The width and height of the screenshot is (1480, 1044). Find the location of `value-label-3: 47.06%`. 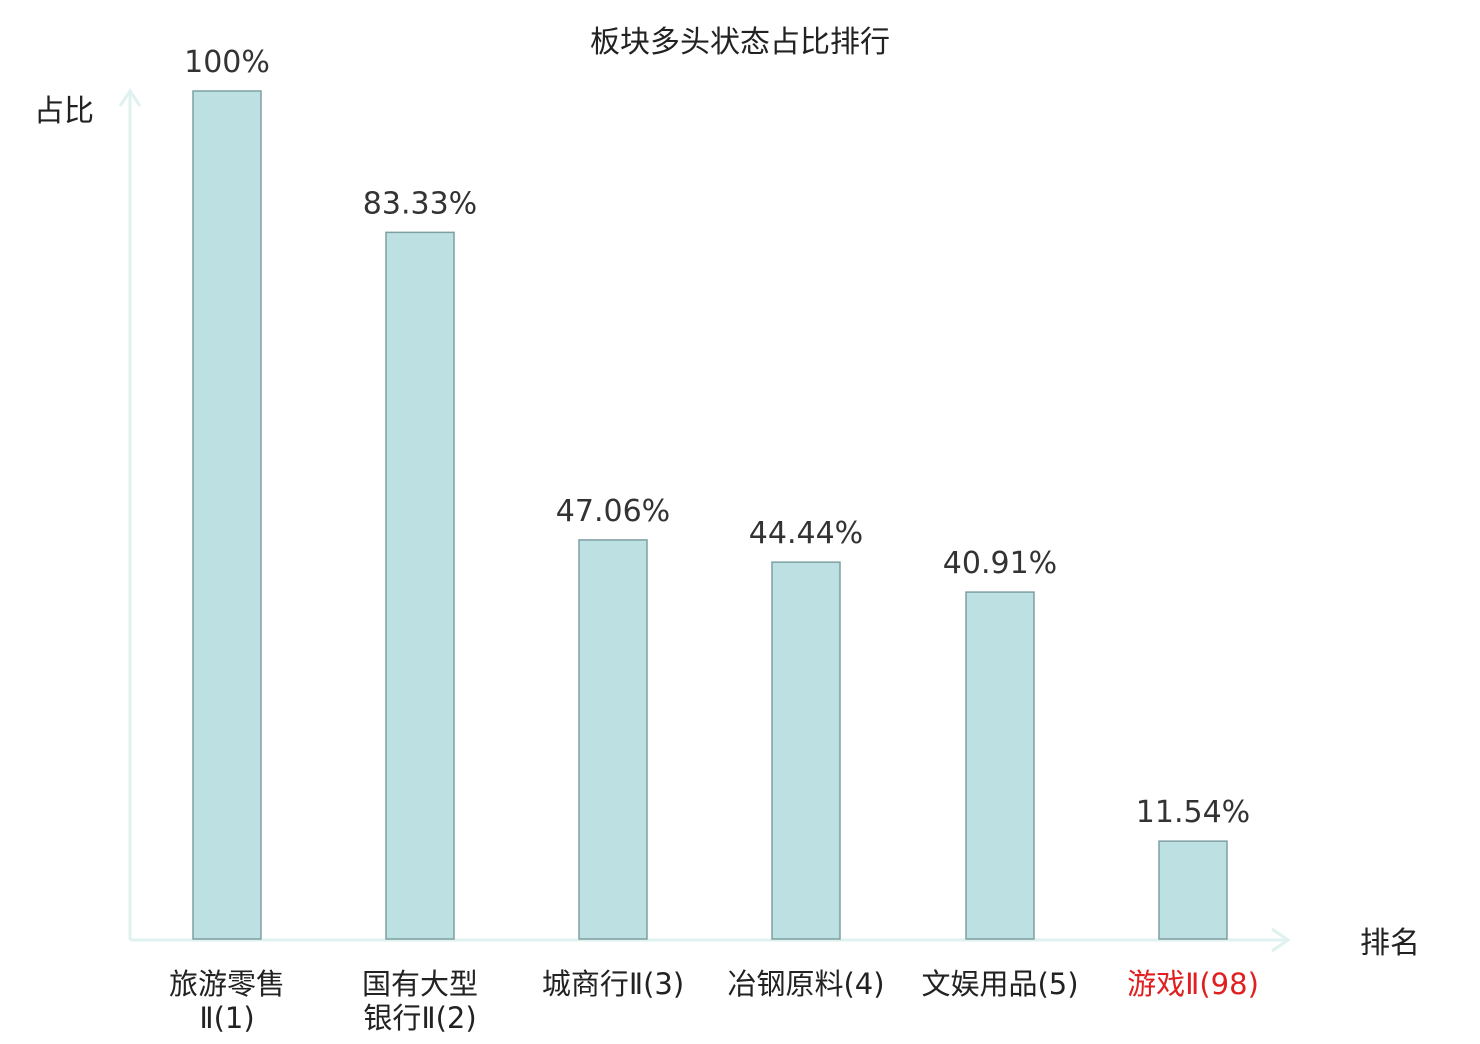

value-label-3: 47.06% is located at coordinates (613, 511).